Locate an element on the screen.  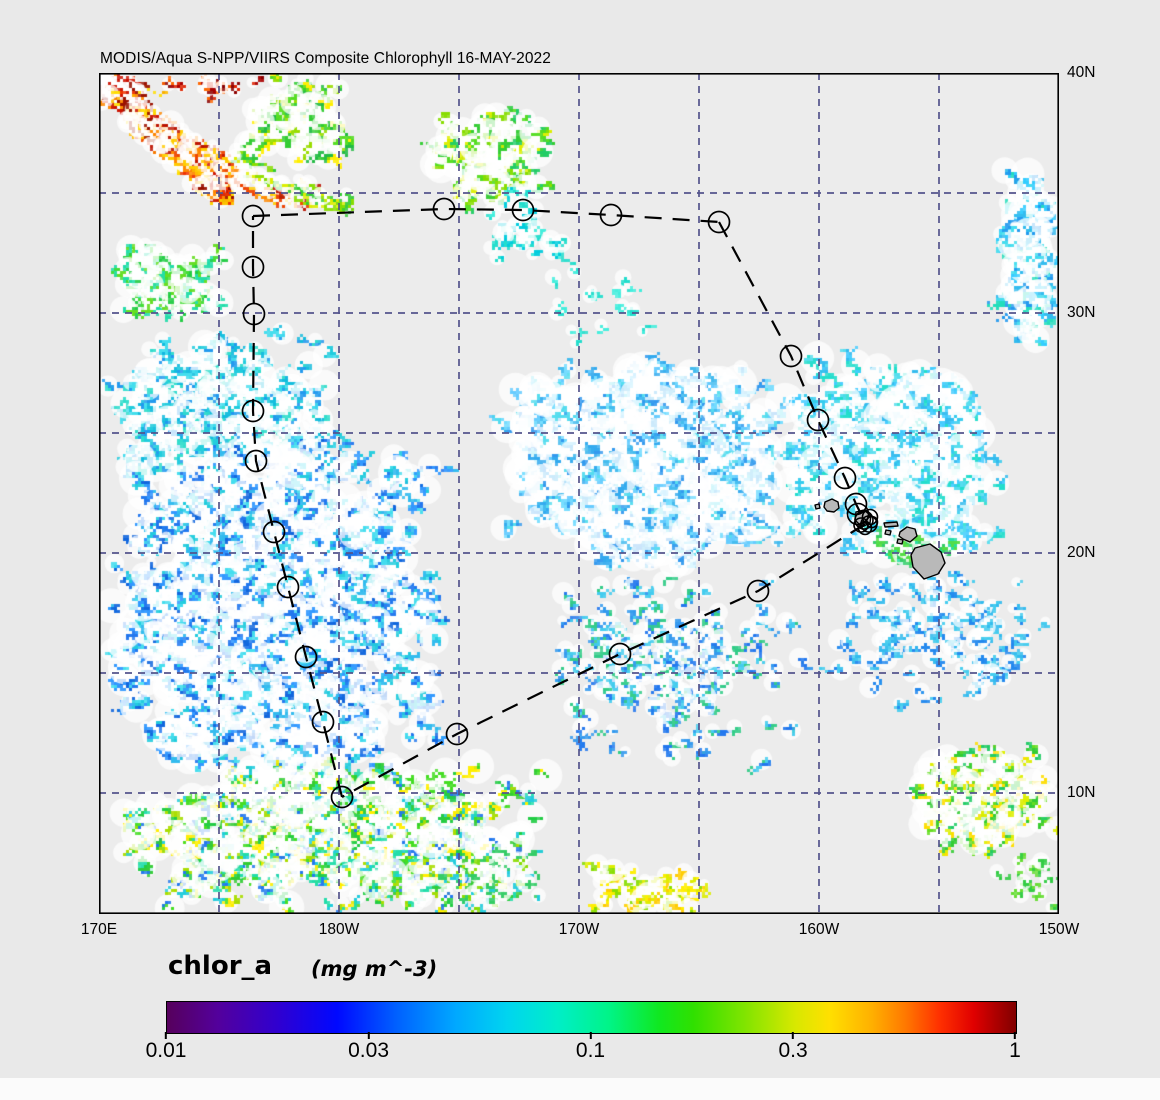
colorbar-label-0.01: 0.01 is located at coordinates (166, 1050).